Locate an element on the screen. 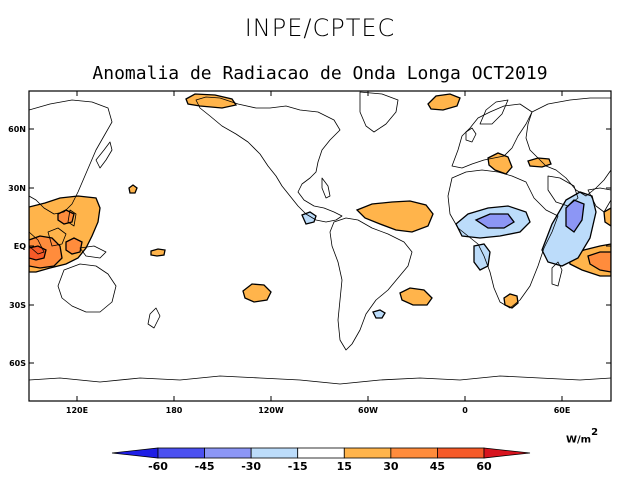  coast-new-zealand is located at coordinates (154, 318).